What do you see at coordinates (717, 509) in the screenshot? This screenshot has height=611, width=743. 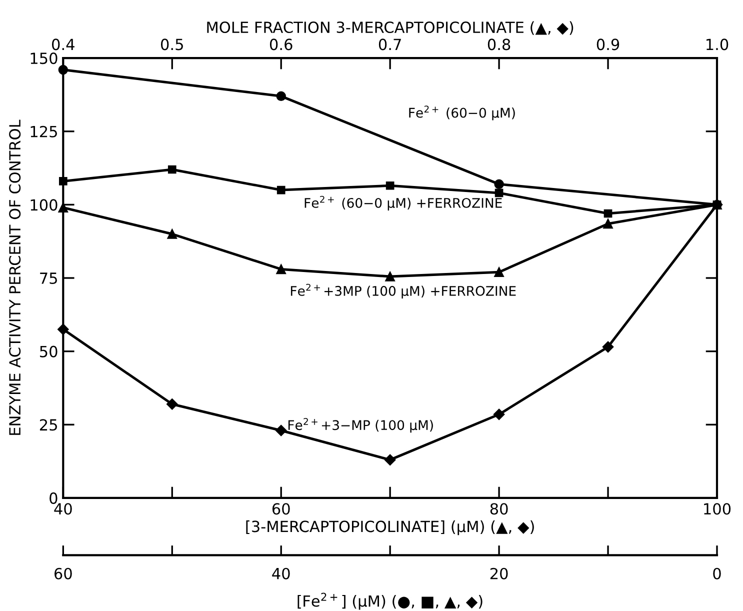 I see `x-tick-label: 100` at bounding box center [717, 509].